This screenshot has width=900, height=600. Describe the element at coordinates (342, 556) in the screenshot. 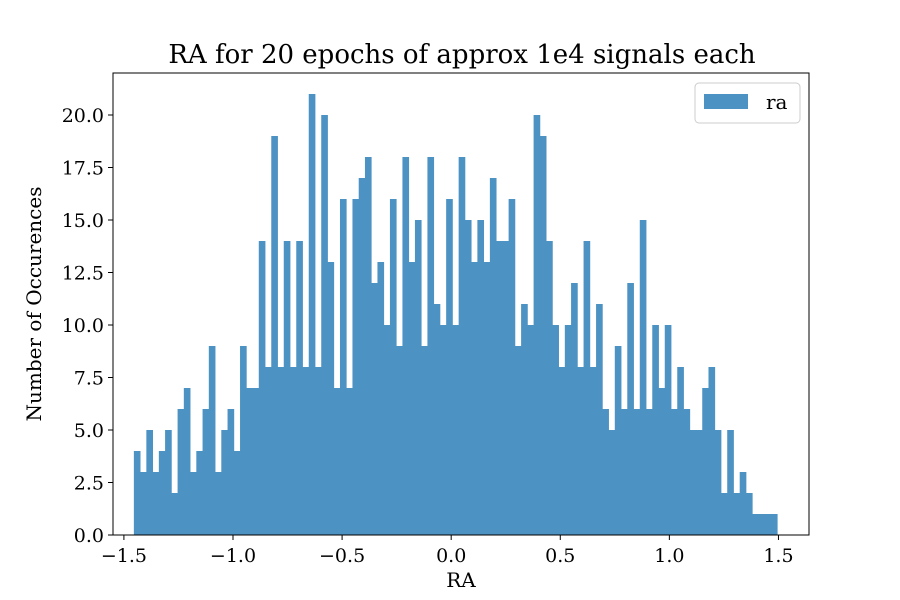

I see `x-tick-label: −0.5` at that location.